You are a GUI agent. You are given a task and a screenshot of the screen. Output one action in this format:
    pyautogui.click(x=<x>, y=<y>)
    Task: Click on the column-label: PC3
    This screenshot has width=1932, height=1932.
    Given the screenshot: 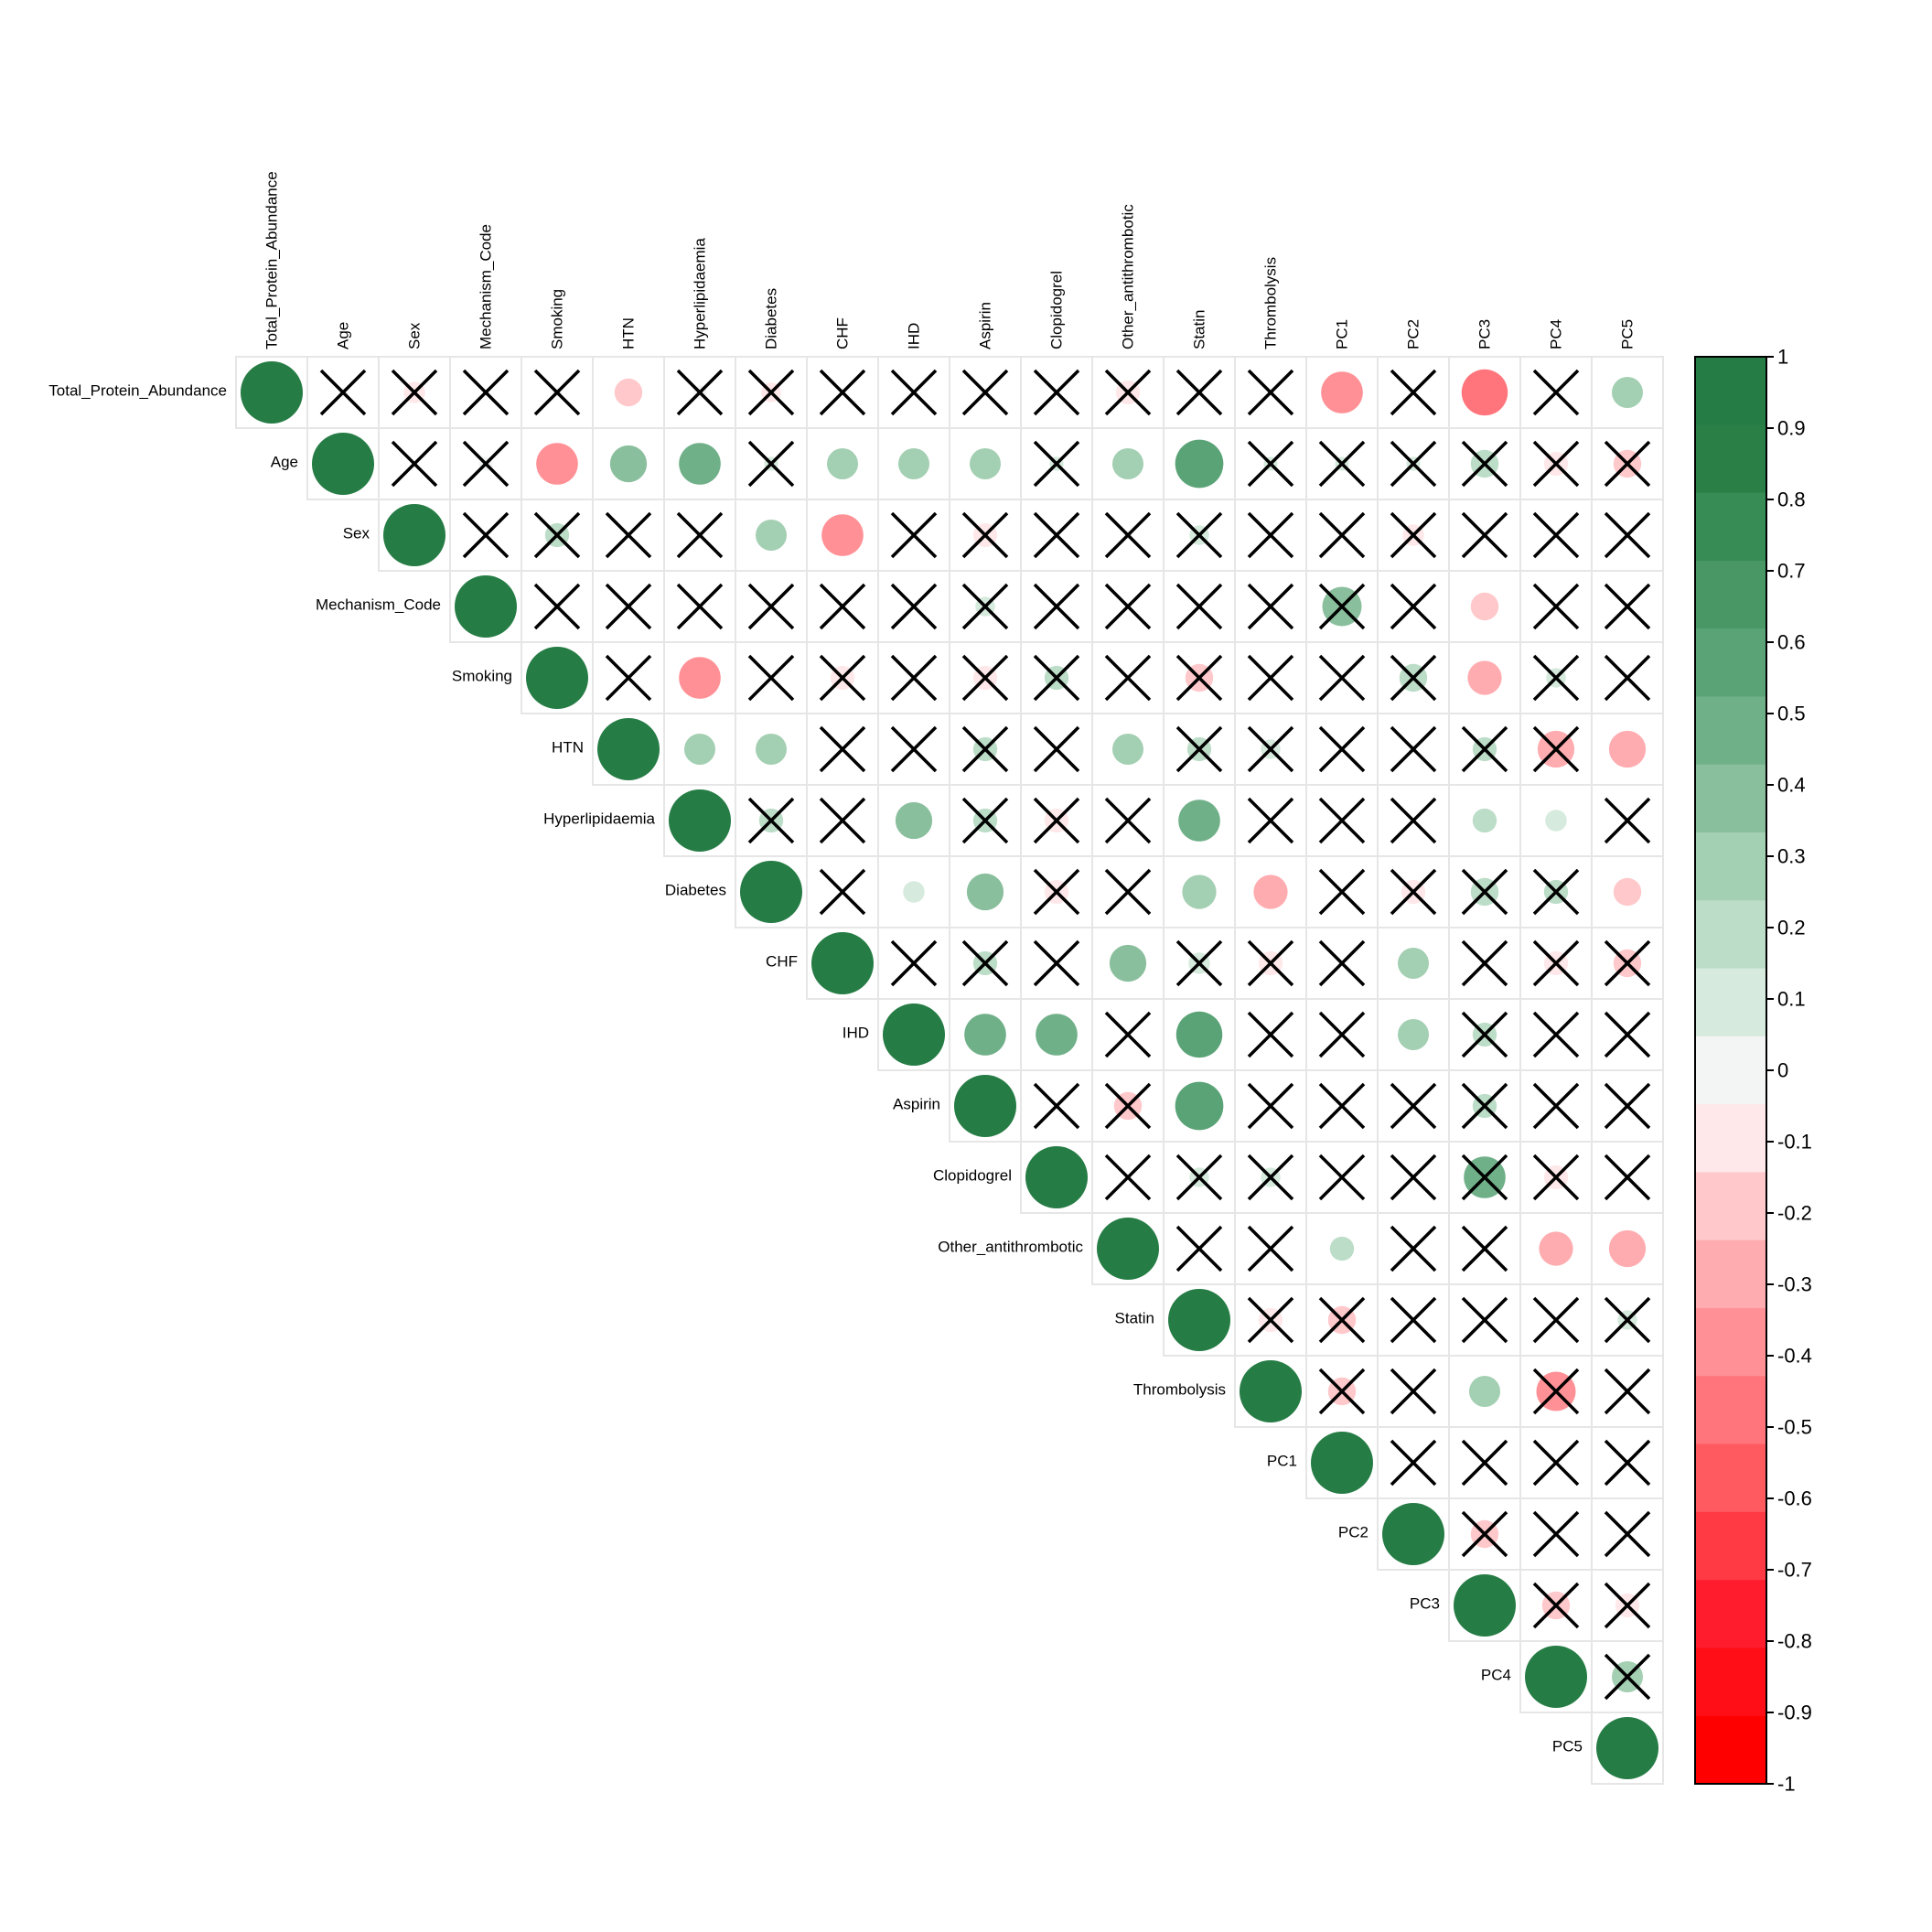 What is the action you would take?
    pyautogui.click(x=1485, y=334)
    